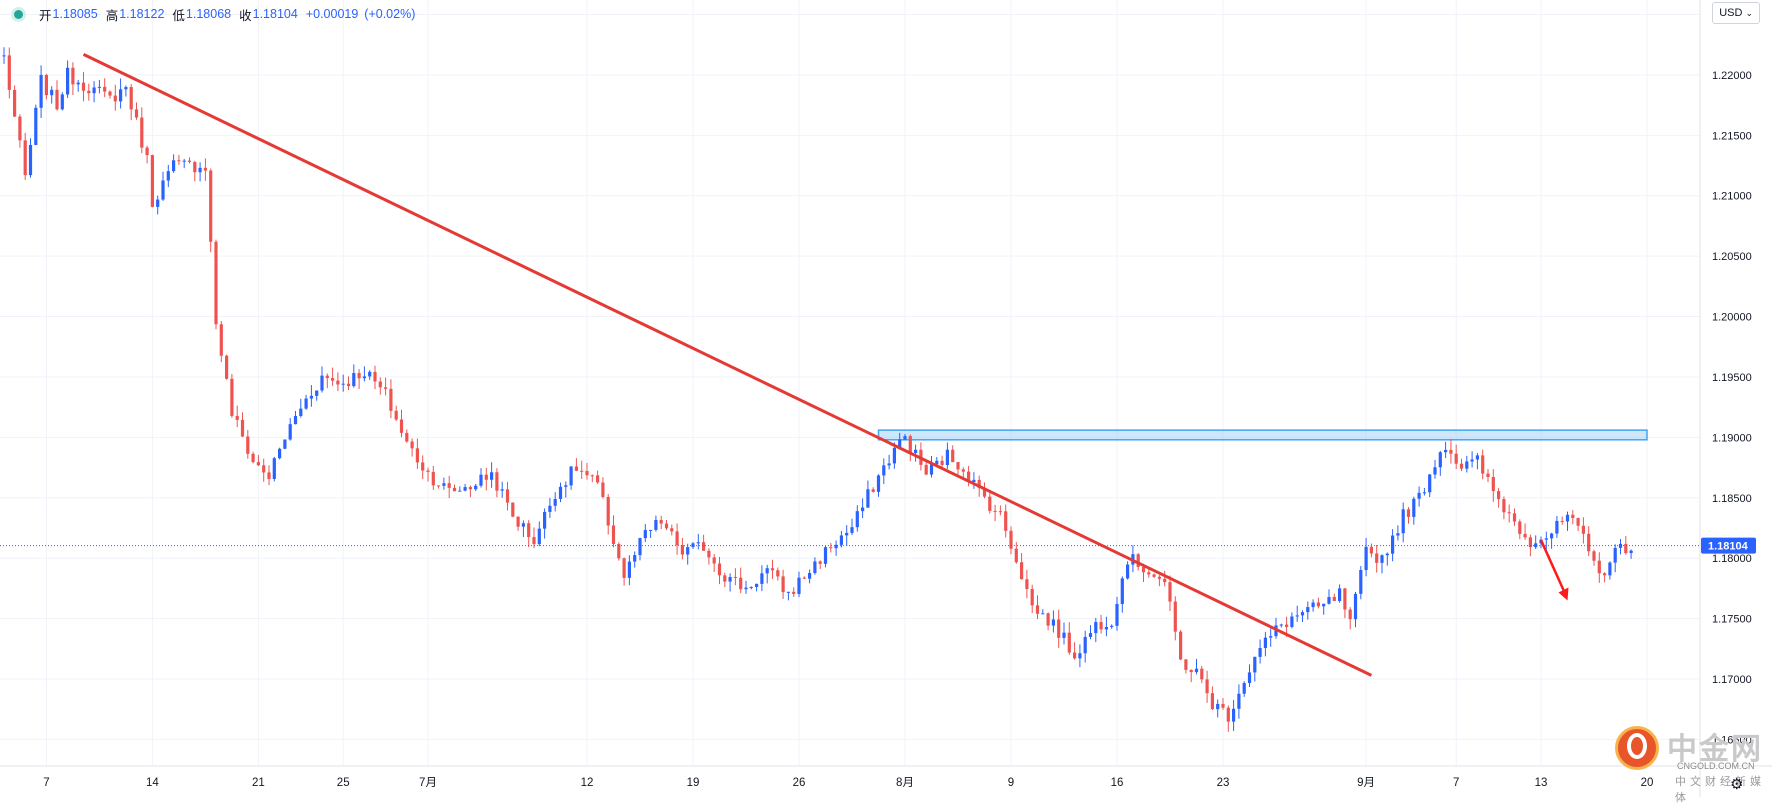 Image resolution: width=1772 pixels, height=805 pixels. What do you see at coordinates (75, 14) in the screenshot?
I see `open-value: 1.18085` at bounding box center [75, 14].